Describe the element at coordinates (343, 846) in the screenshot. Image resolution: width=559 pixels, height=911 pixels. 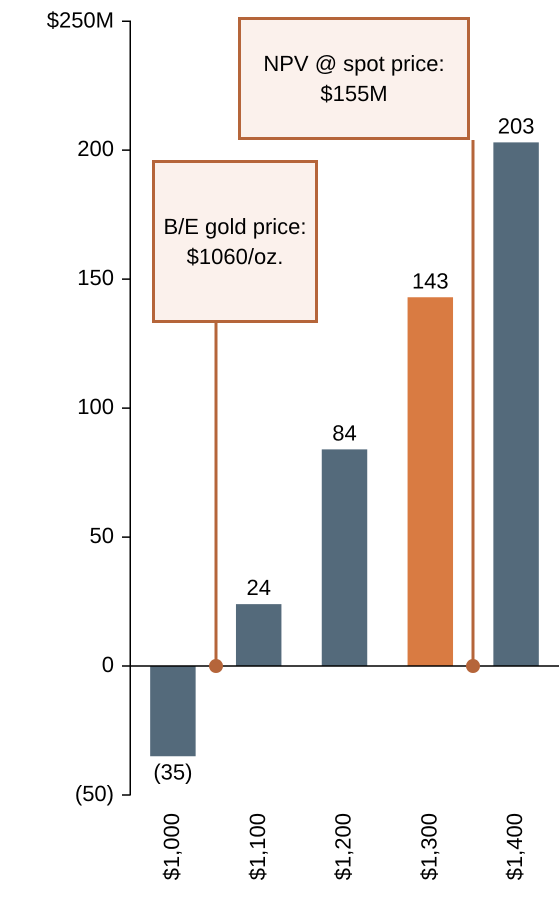
I see `x-tick-label: $1,200` at that location.